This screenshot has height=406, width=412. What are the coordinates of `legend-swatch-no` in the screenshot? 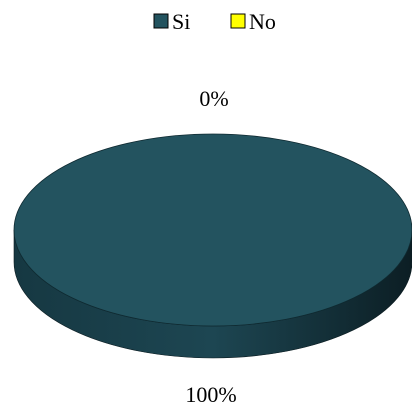 It's located at (238, 21).